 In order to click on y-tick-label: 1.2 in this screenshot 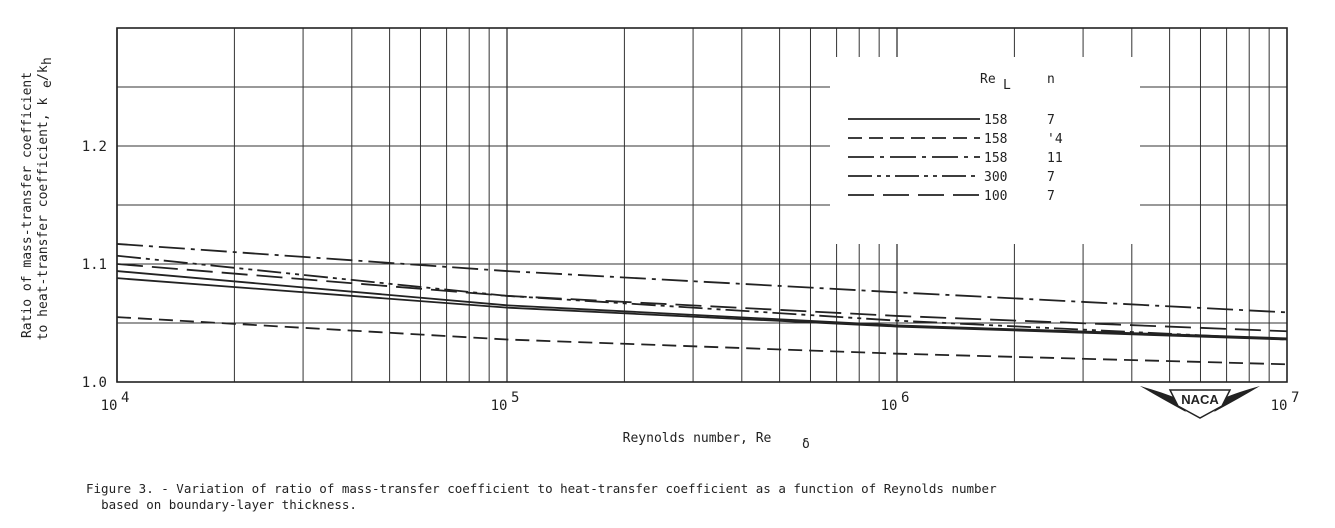, I will do `click(94, 147)`.